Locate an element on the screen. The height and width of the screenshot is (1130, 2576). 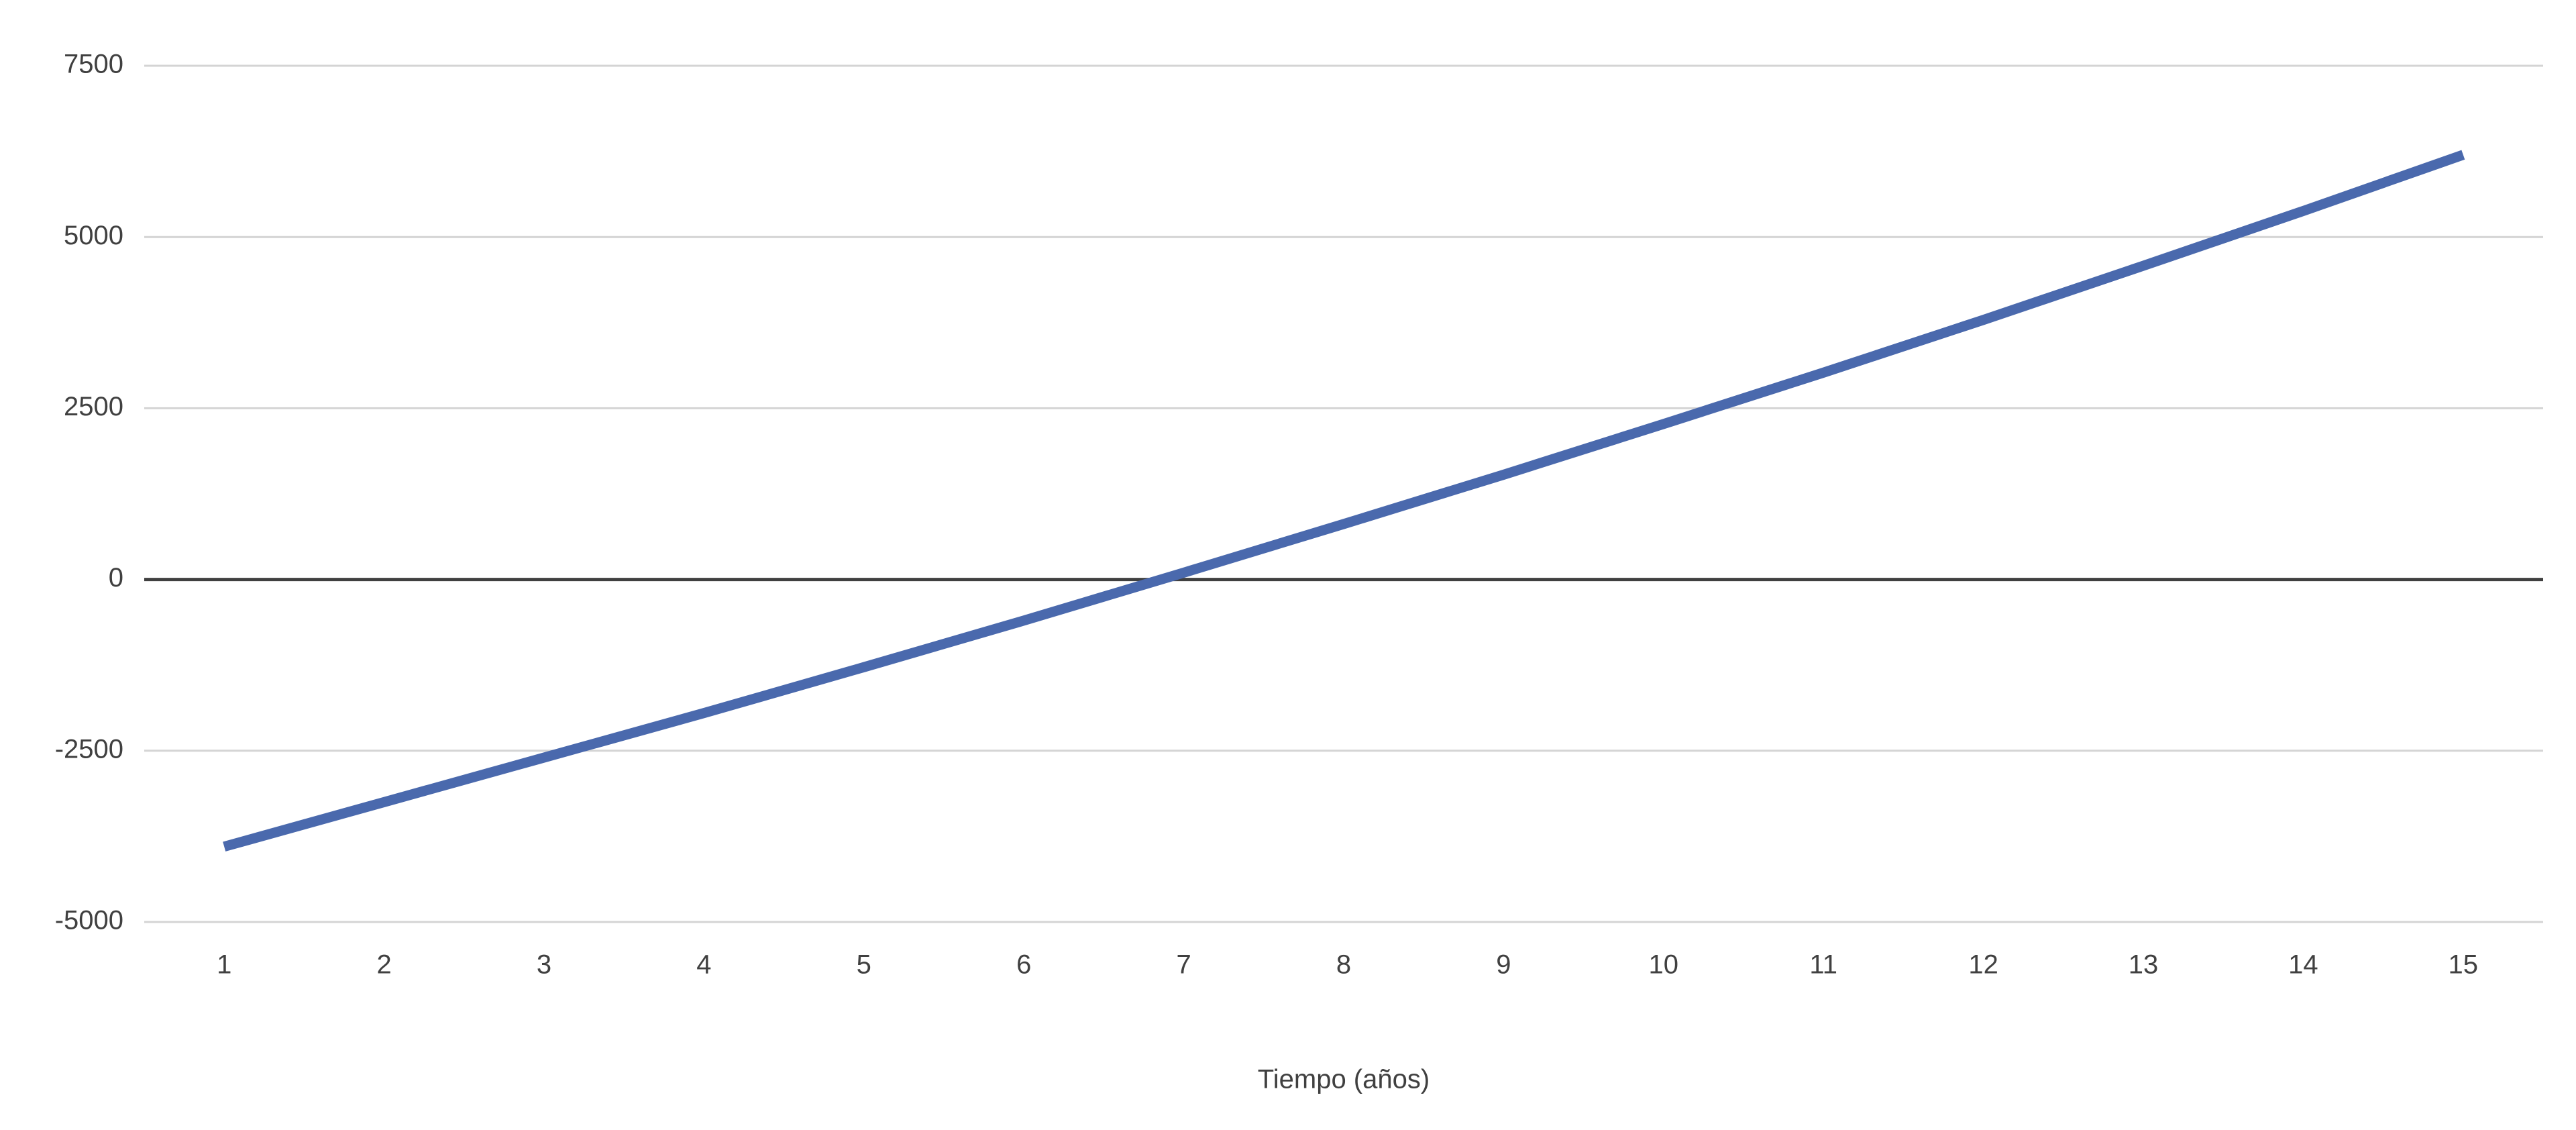
x-tick-label: 12 is located at coordinates (1983, 965).